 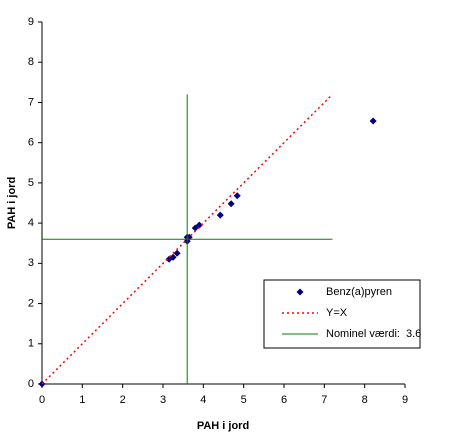 What do you see at coordinates (203, 400) in the screenshot?
I see `x-tick-label: 4` at bounding box center [203, 400].